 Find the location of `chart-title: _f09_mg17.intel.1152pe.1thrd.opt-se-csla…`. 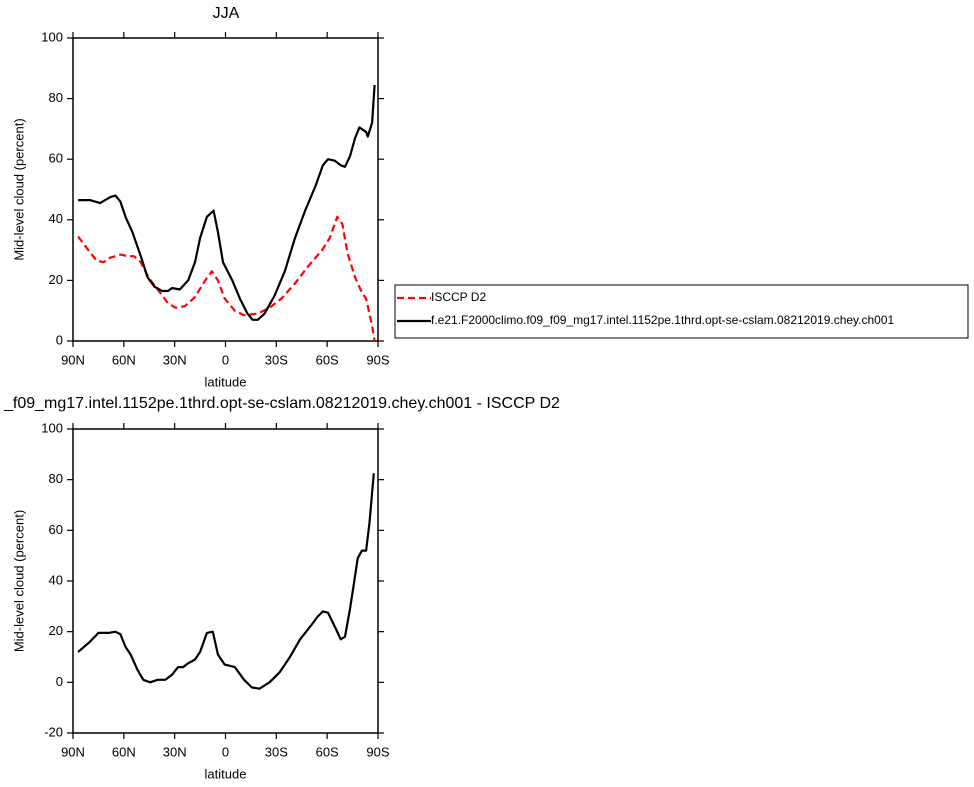

chart-title: _f09_mg17.intel.1152pe.1thrd.opt-se-csla… is located at coordinates (281, 403).